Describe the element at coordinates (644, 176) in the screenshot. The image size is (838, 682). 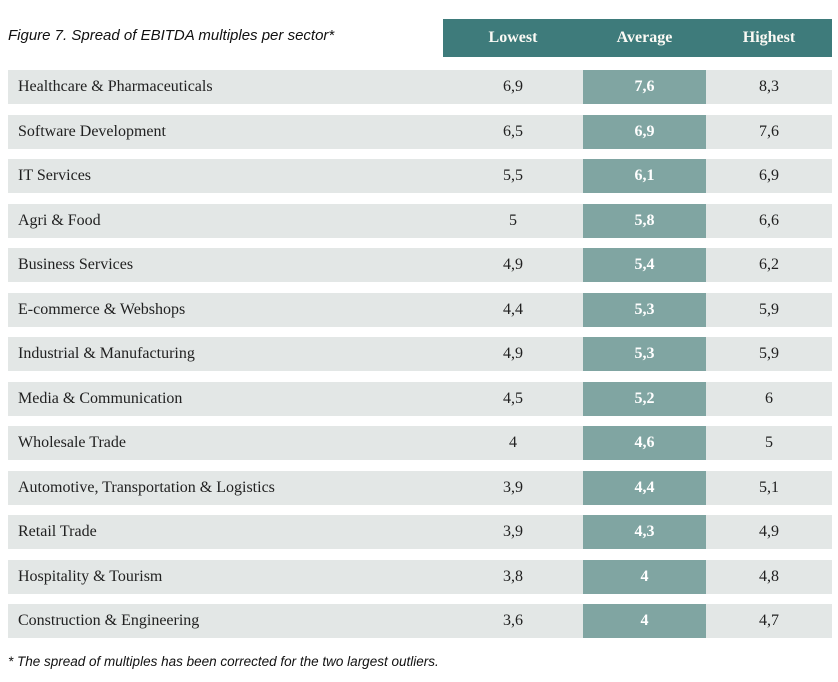
I see `average-value-cell: 6,1` at that location.